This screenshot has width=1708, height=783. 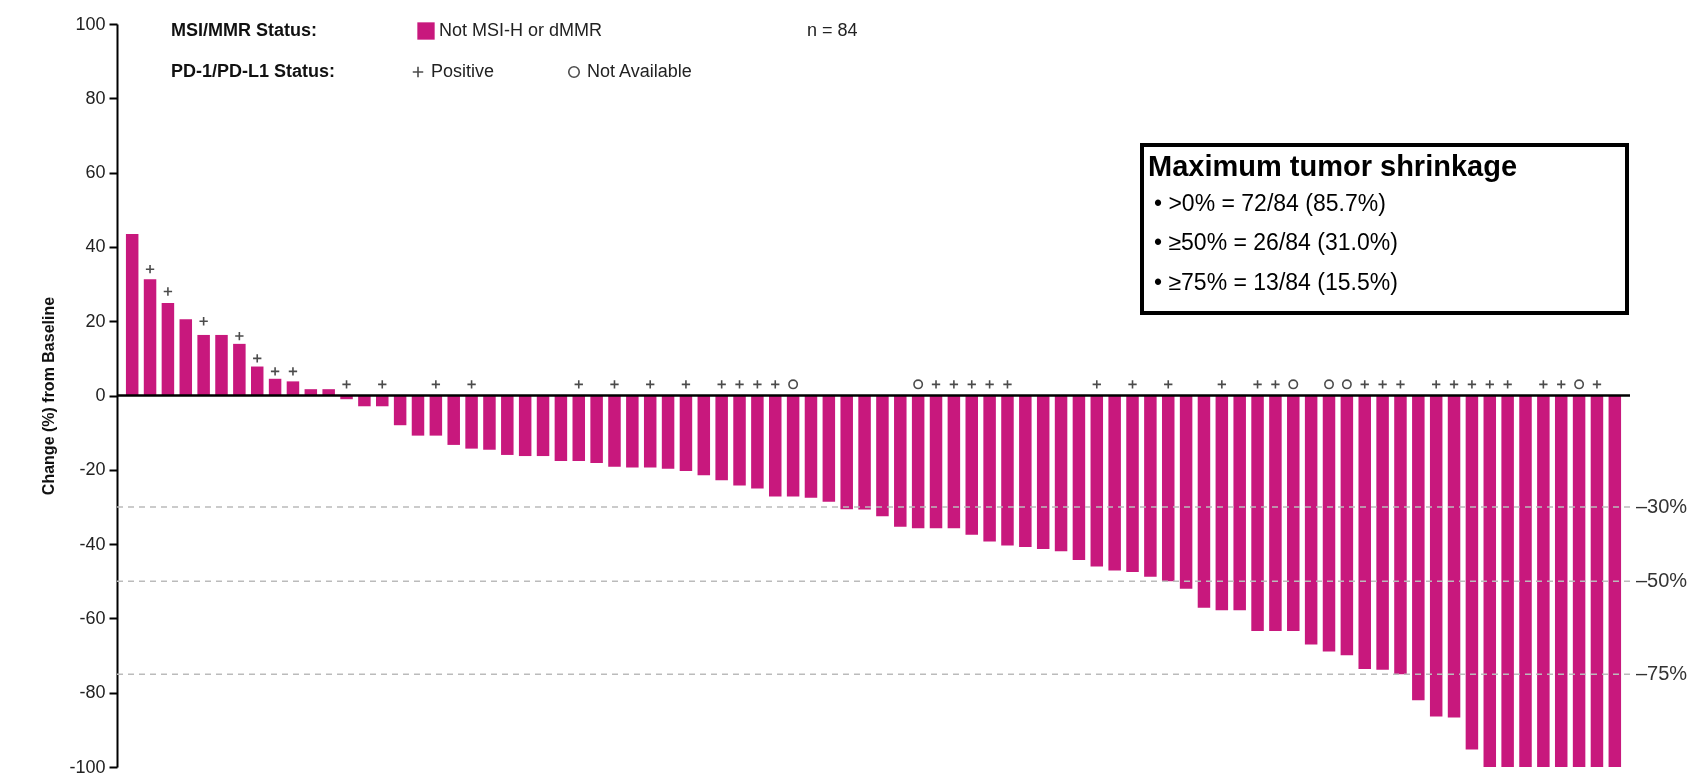 I want to click on ref-line-label: –50%, so click(x=1662, y=580).